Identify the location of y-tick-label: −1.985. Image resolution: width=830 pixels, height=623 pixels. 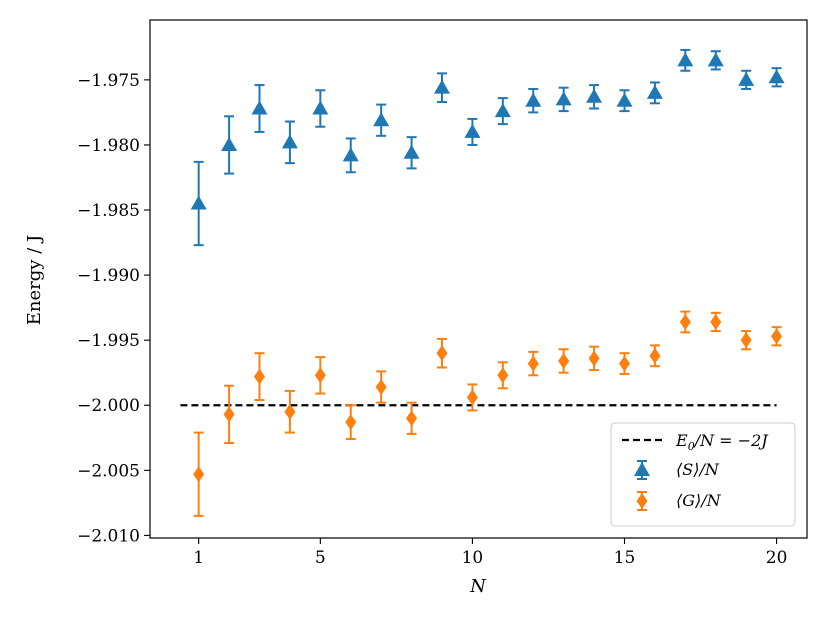
(108, 211).